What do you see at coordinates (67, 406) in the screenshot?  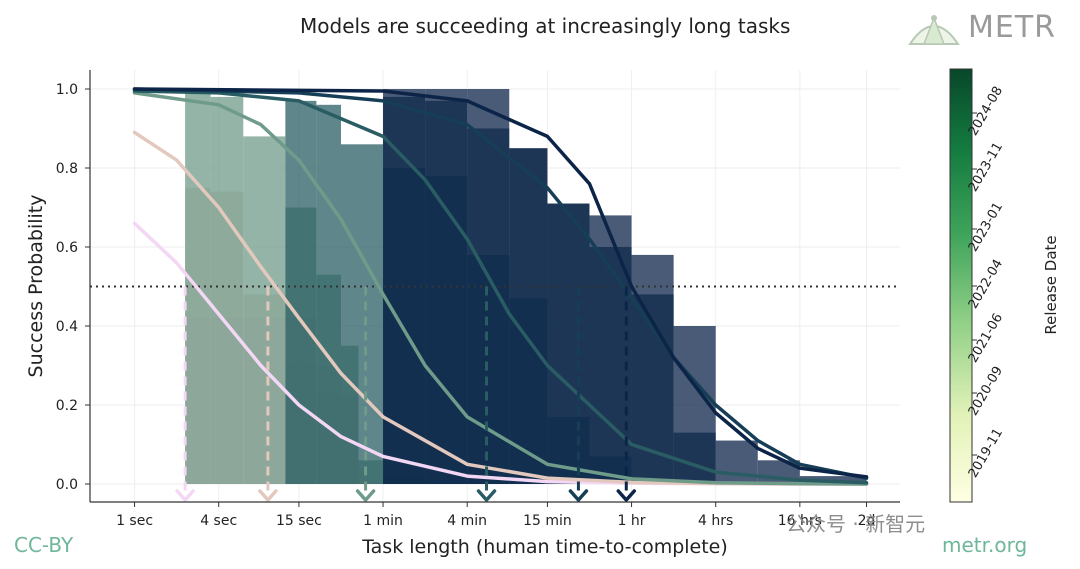 I see `y-tick-label-1: 0.2` at bounding box center [67, 406].